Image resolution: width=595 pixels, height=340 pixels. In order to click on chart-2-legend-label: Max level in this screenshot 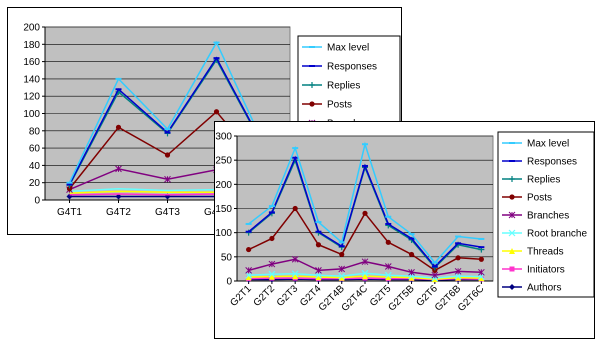, I will do `click(548, 144)`.